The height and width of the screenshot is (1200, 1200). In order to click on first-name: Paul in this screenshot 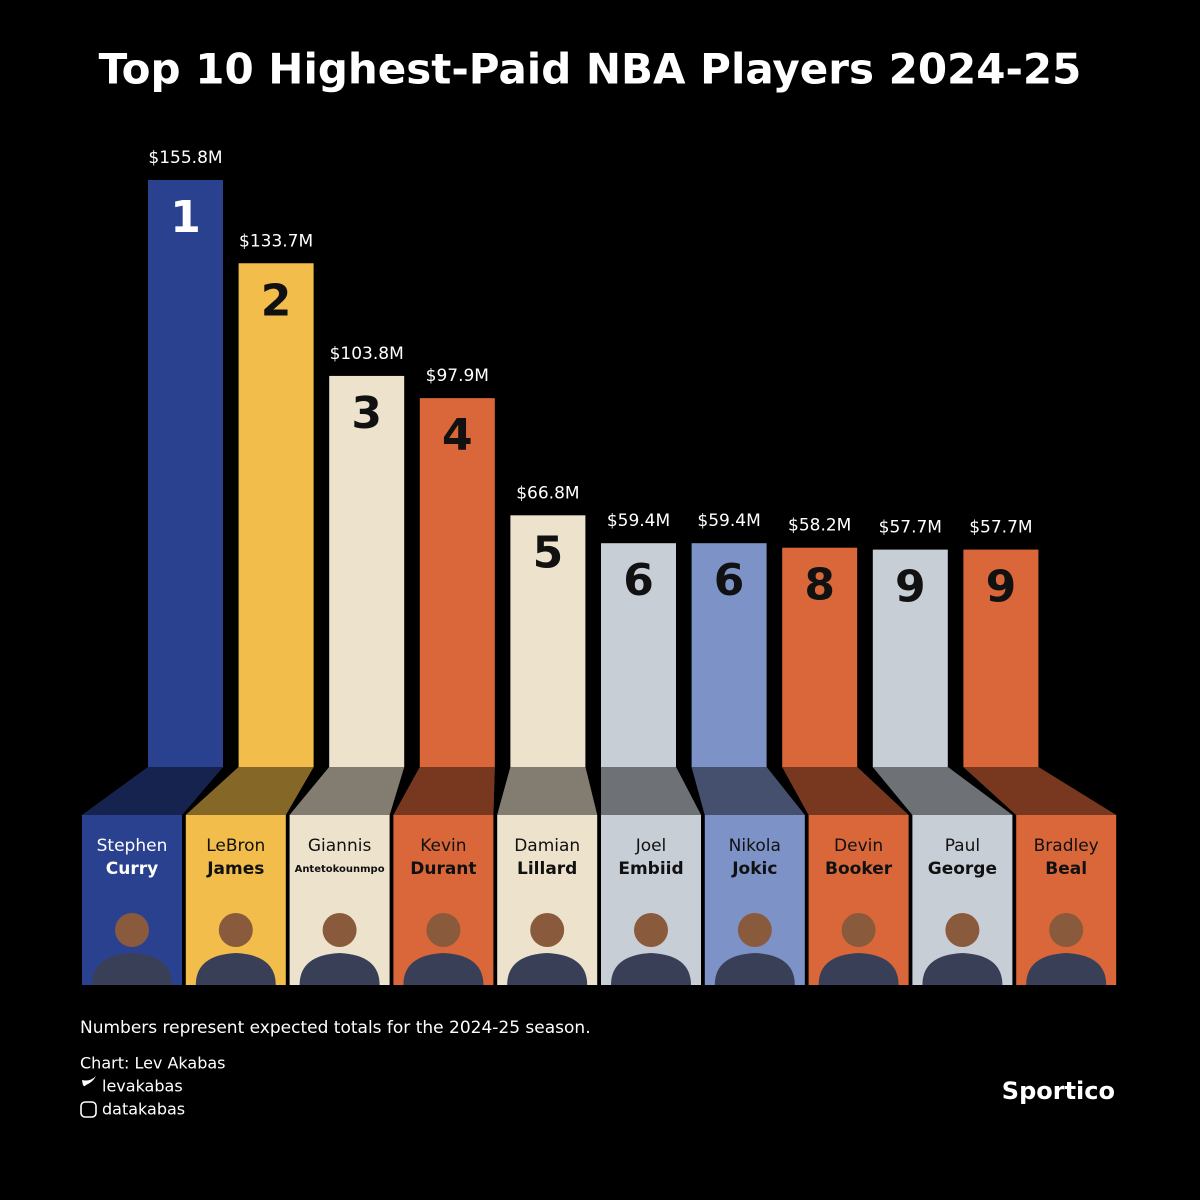, I will do `click(962, 846)`.